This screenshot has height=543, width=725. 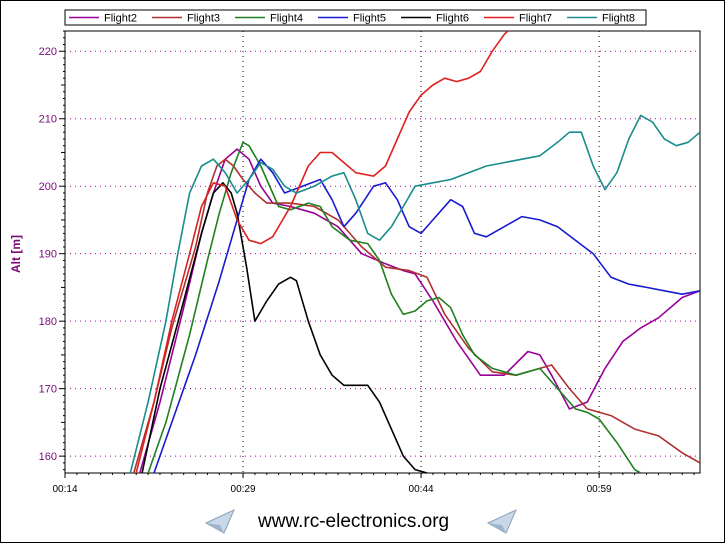 What do you see at coordinates (618, 19) in the screenshot?
I see `legend-label: Flight8` at bounding box center [618, 19].